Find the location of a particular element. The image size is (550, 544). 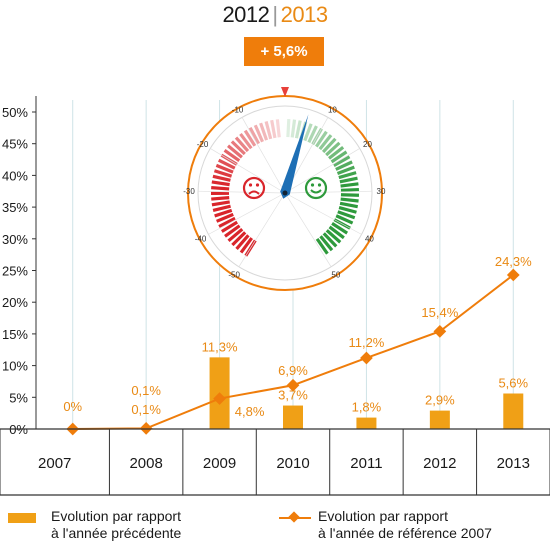

gauge-tick-label: 10 is located at coordinates (332, 110).